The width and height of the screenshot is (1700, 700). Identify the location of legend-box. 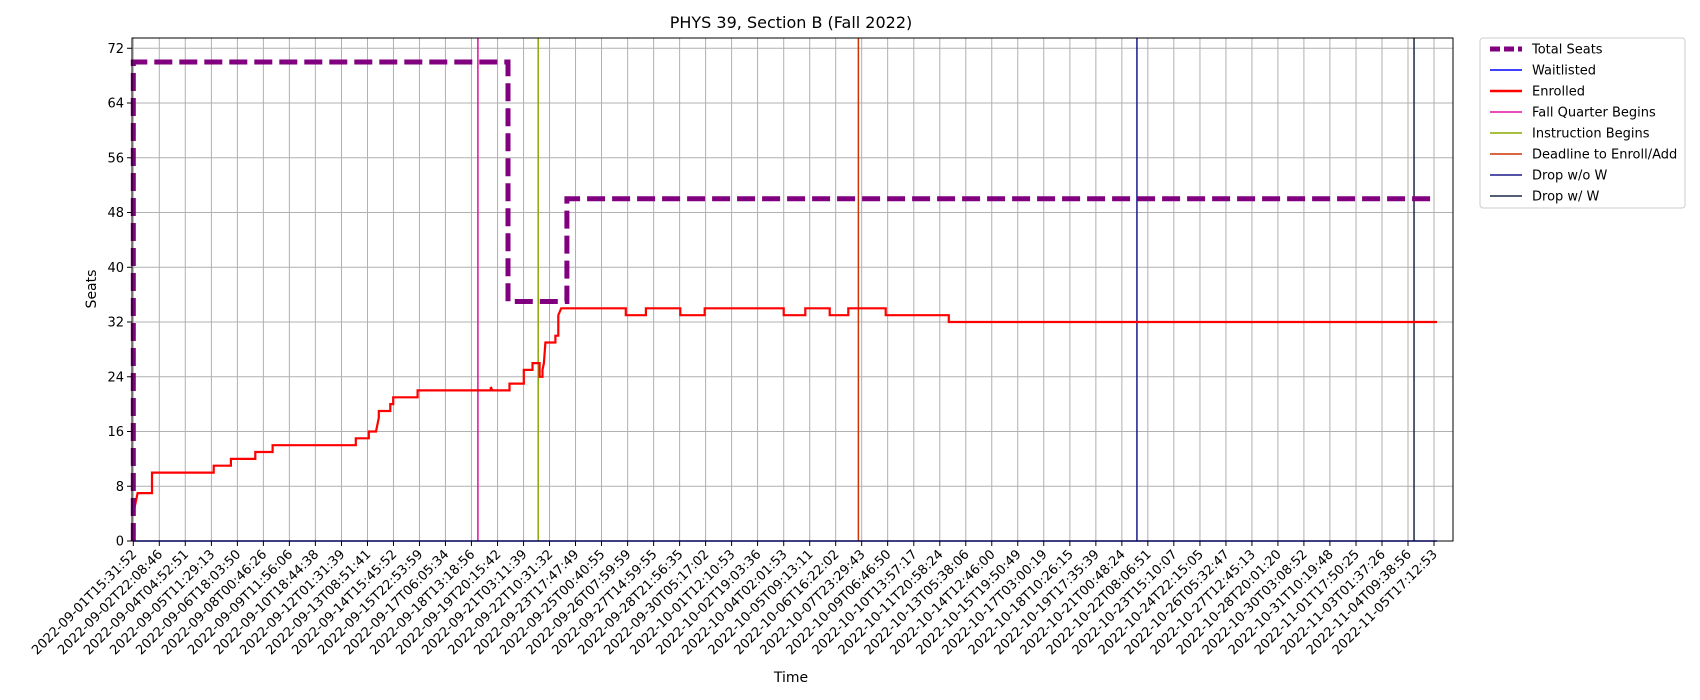
(1582, 123).